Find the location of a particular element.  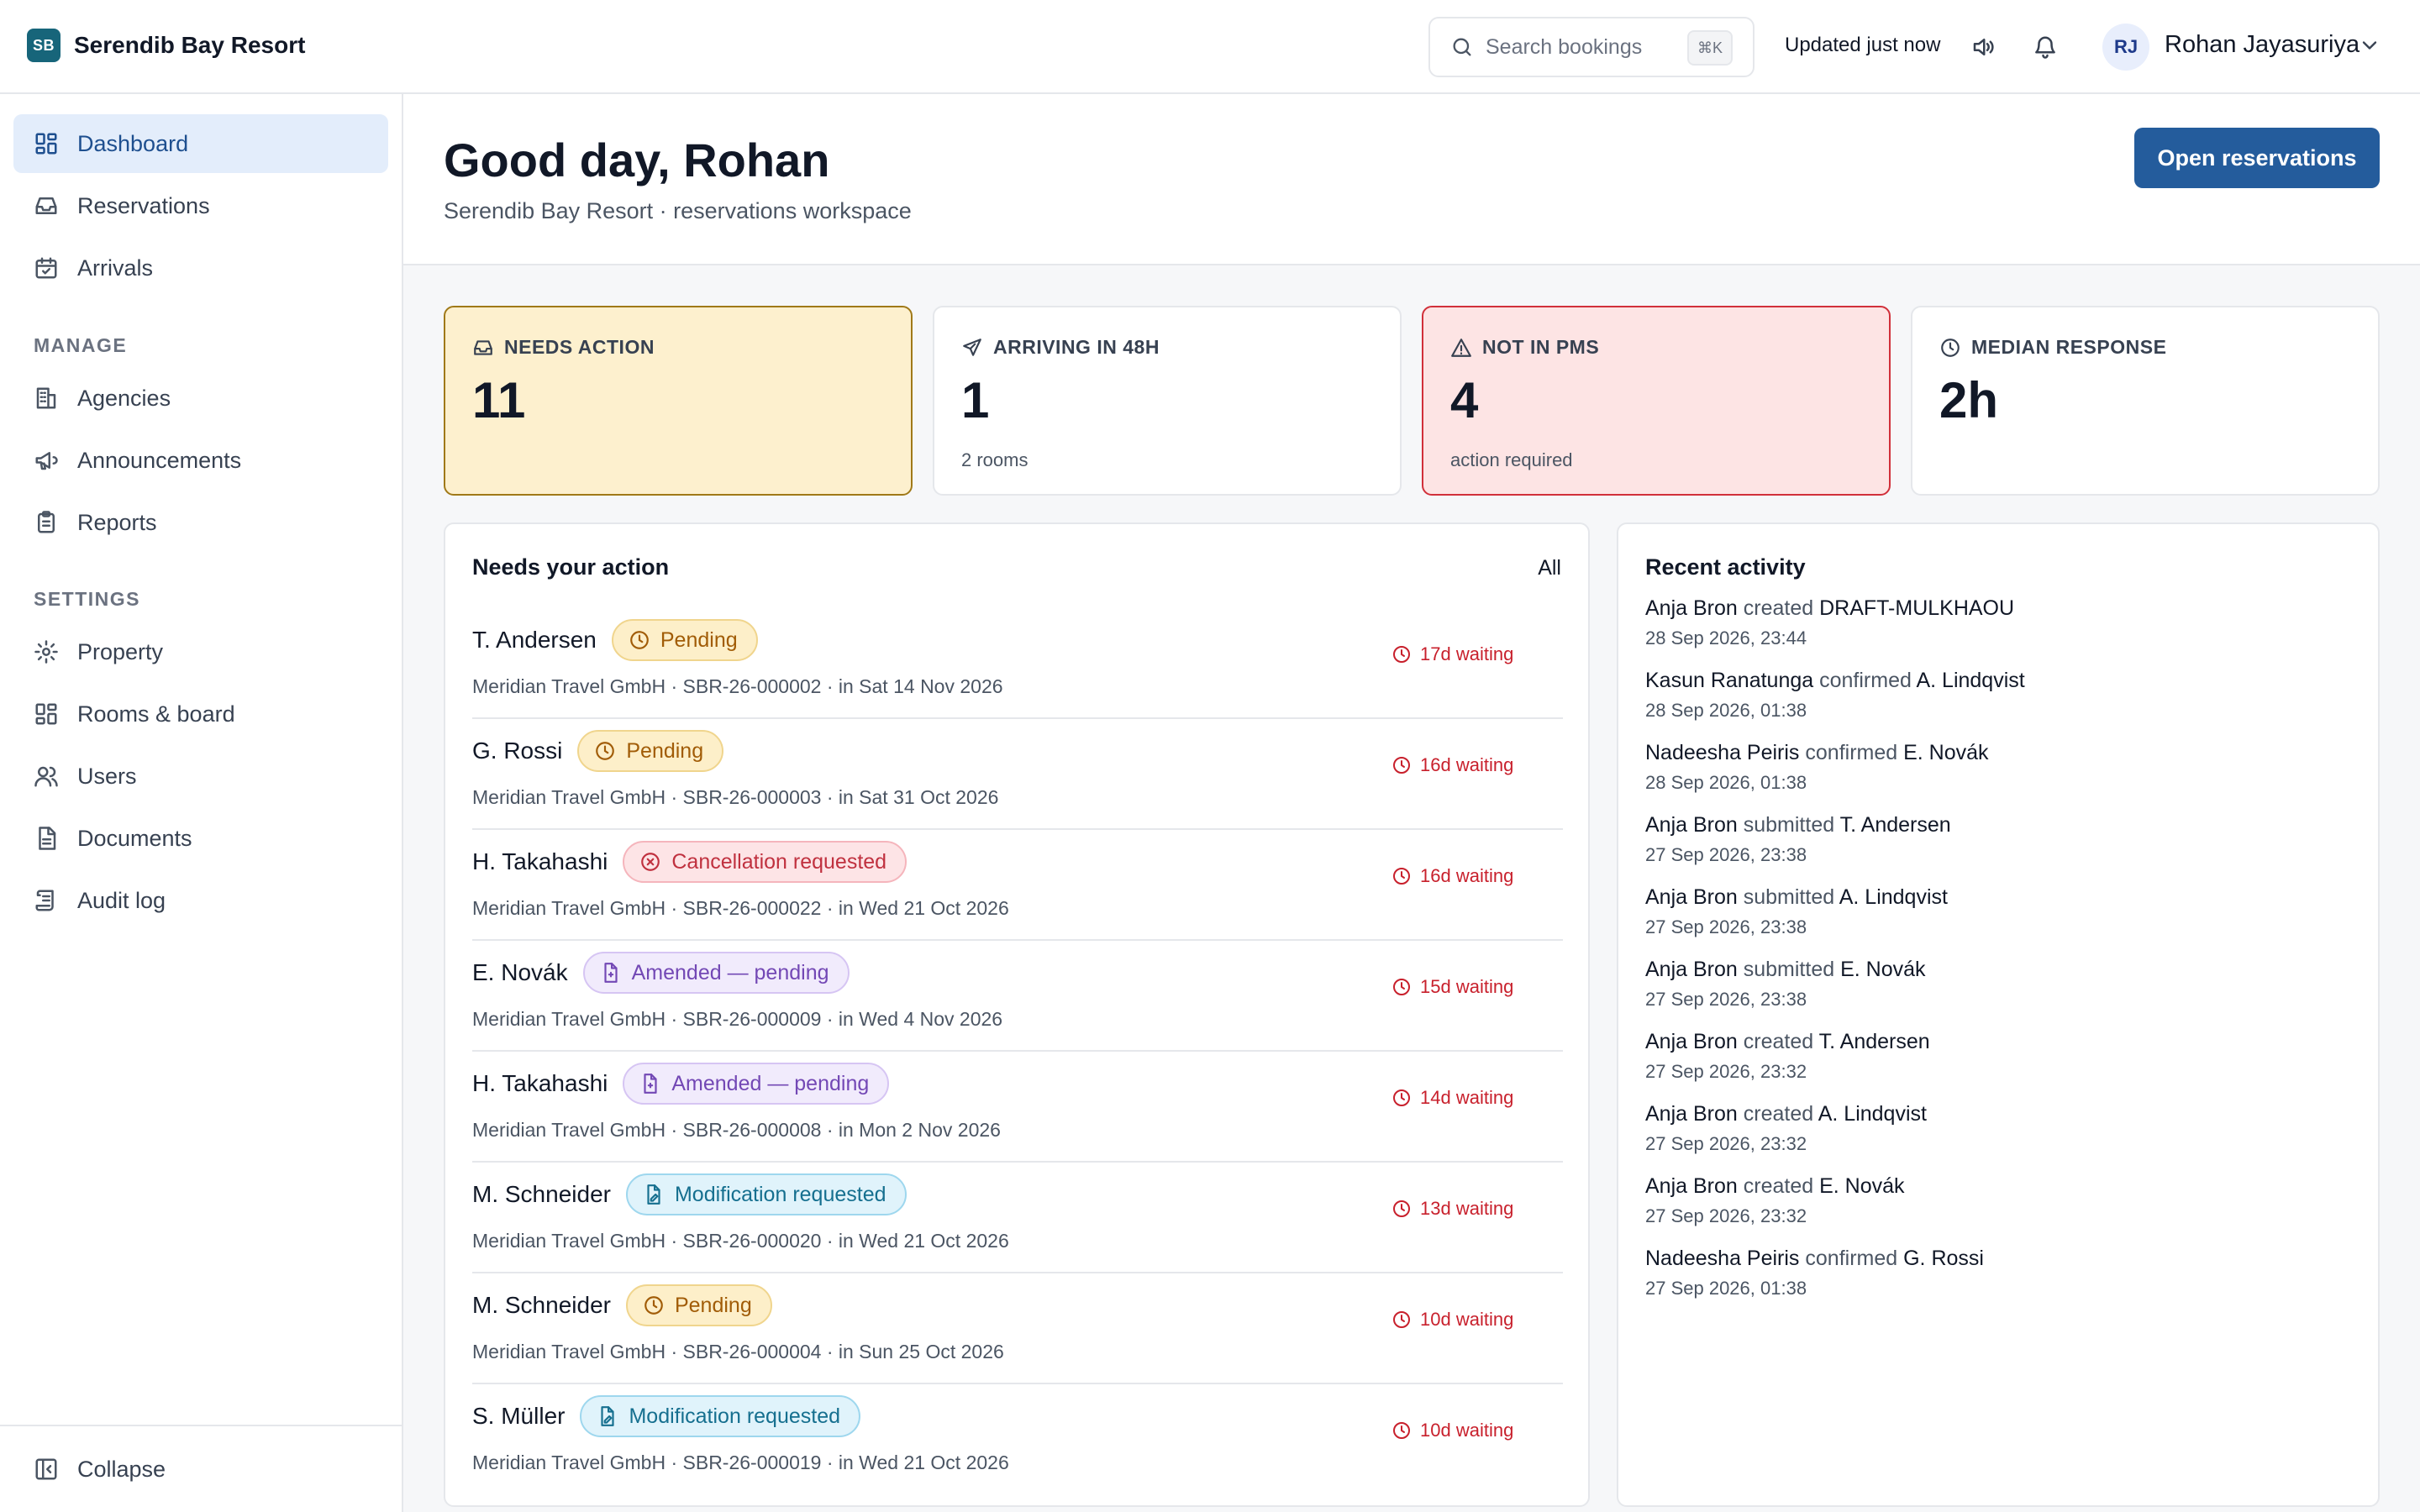

sound-icon is located at coordinates (1983, 47).